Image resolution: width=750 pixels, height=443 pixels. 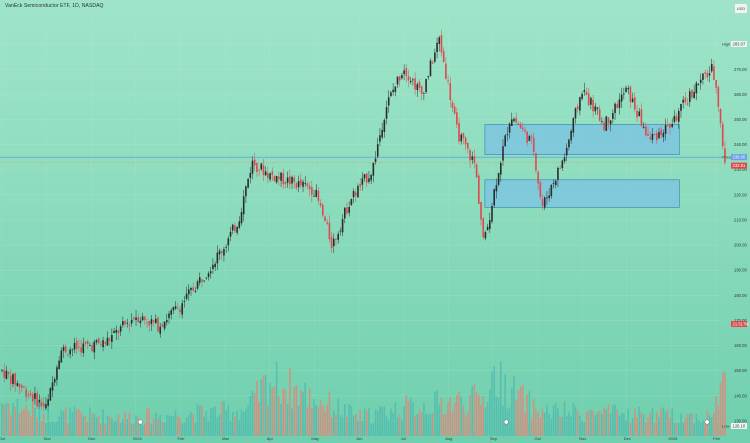 I want to click on low-badge-label: Low, so click(x=725, y=426).